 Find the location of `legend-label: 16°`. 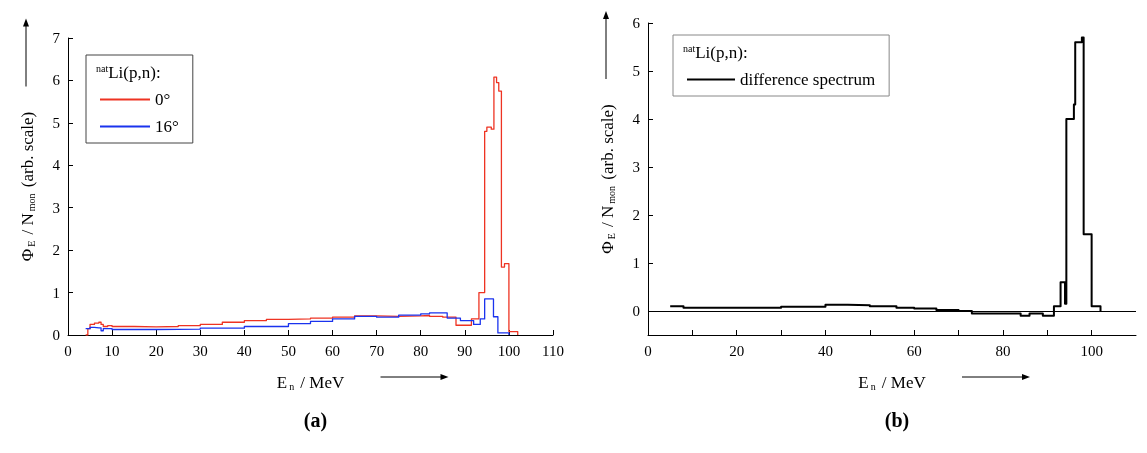

legend-label: 16° is located at coordinates (167, 126).